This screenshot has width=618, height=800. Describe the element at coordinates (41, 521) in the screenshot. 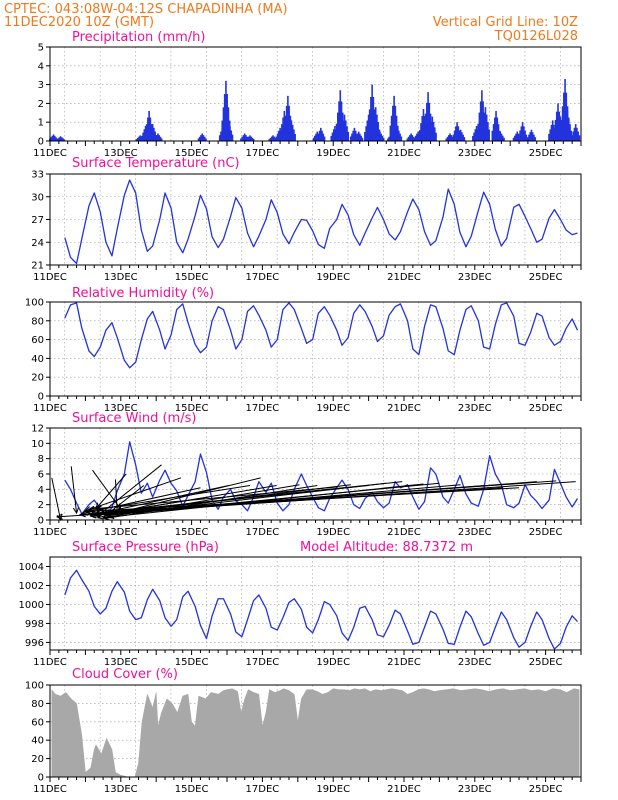

I see `y-tick-label: 0` at that location.